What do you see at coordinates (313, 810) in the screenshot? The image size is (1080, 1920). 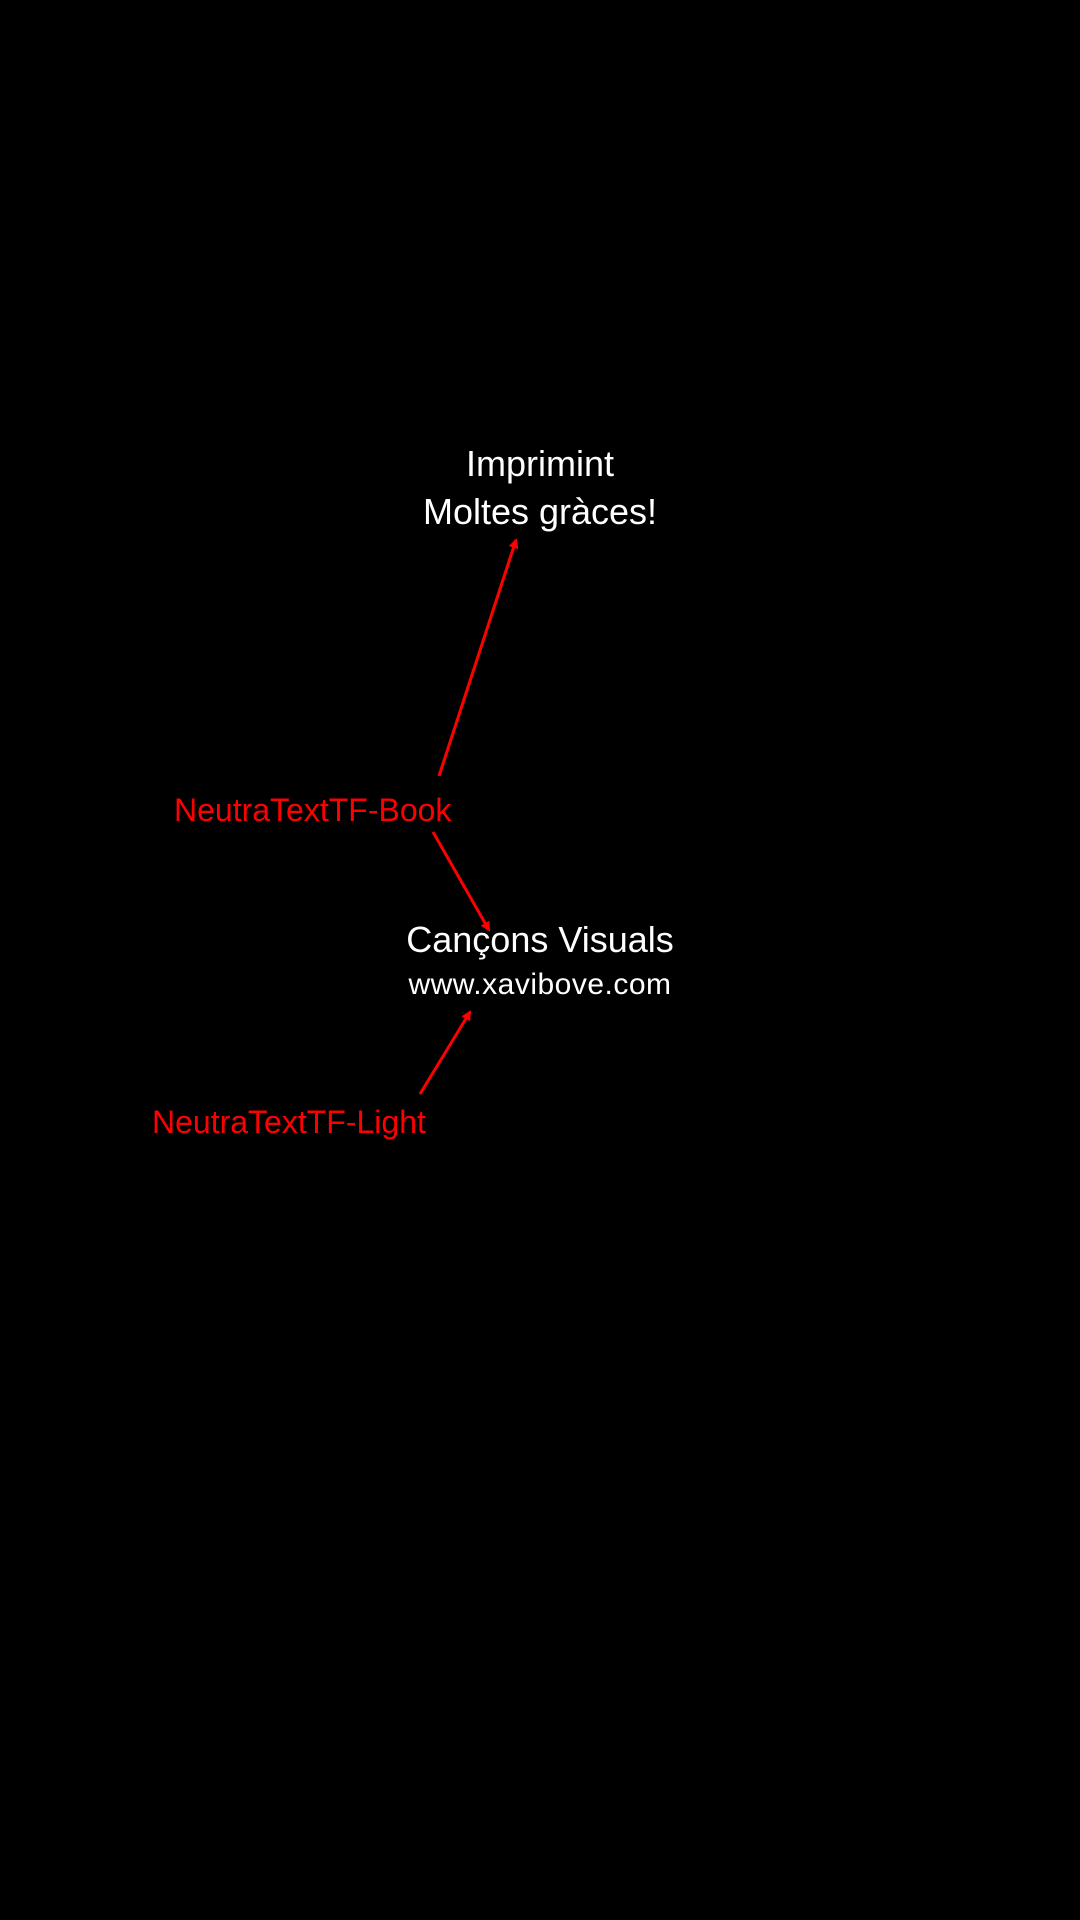 I see `font-annotation-book: NeutraTextTF-Book` at bounding box center [313, 810].